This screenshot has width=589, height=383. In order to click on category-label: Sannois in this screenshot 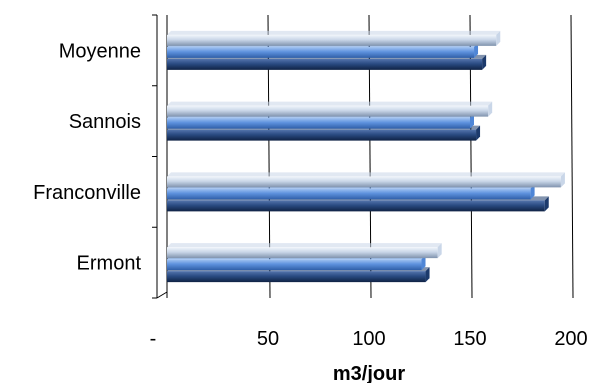, I will do `click(105, 122)`.